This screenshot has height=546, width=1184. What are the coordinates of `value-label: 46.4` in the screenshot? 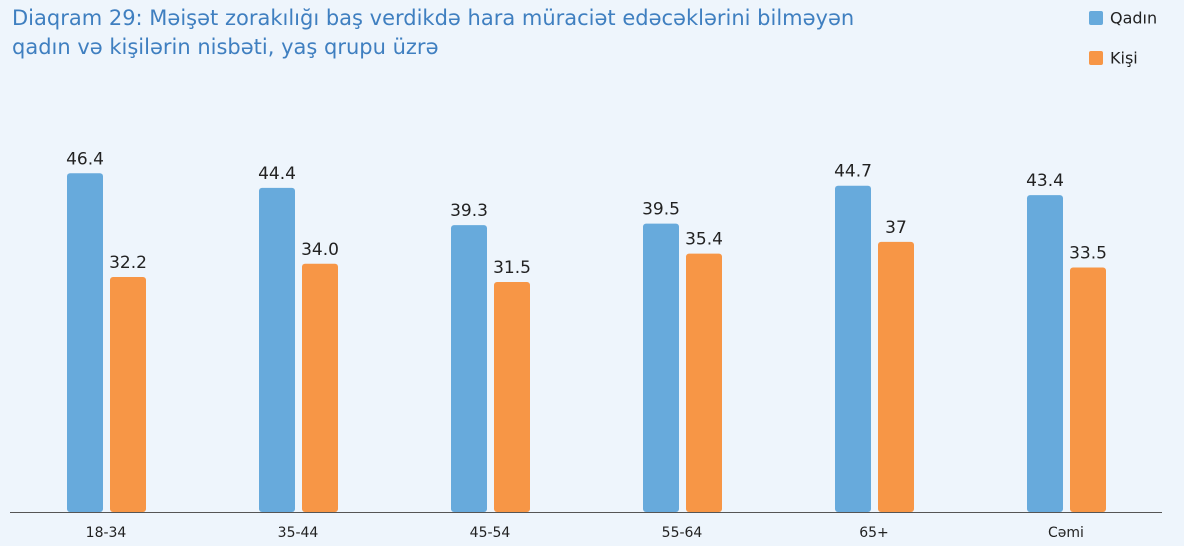 It's located at (85, 159).